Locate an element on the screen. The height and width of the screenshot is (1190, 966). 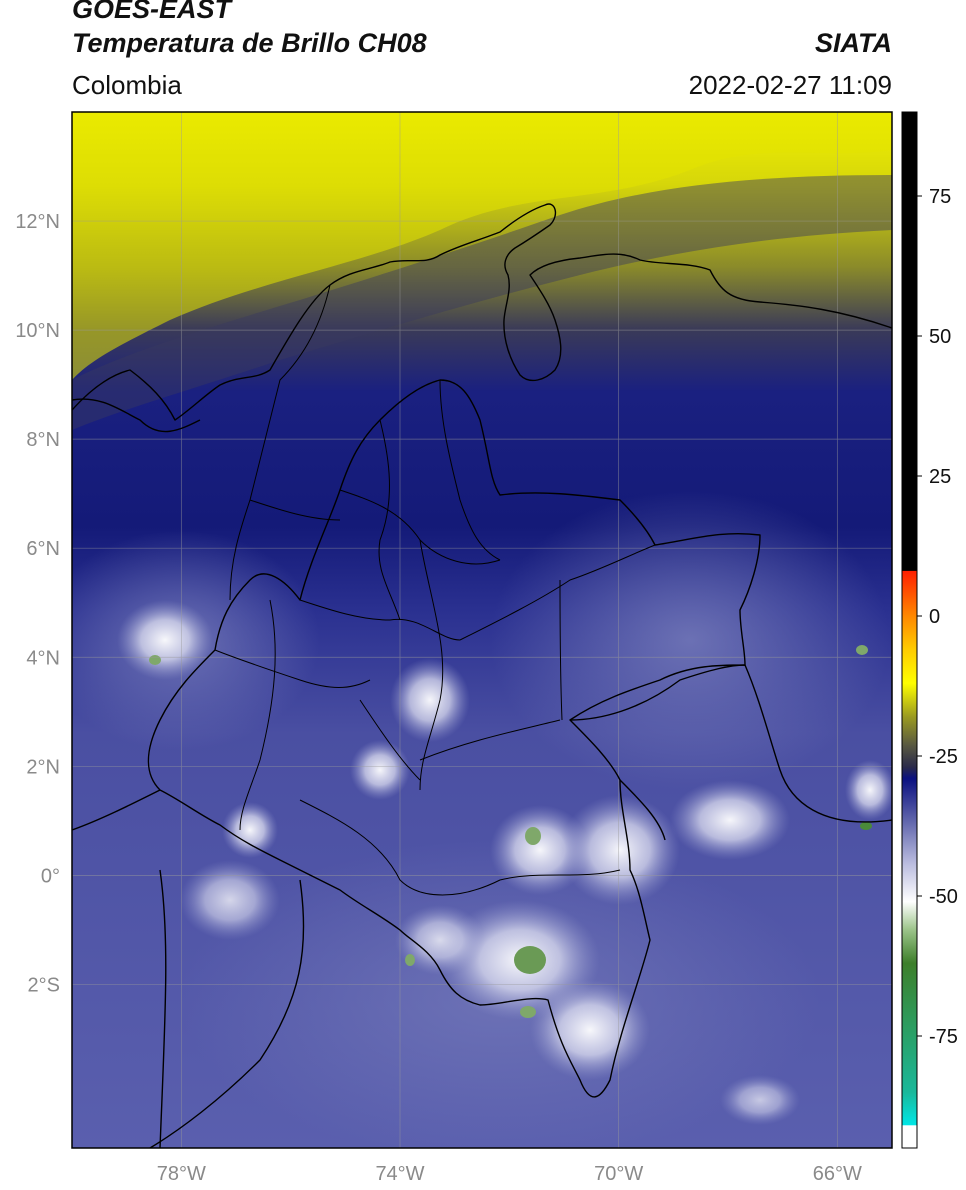
lat-tick-label: 2°S is located at coordinates (44, 985).